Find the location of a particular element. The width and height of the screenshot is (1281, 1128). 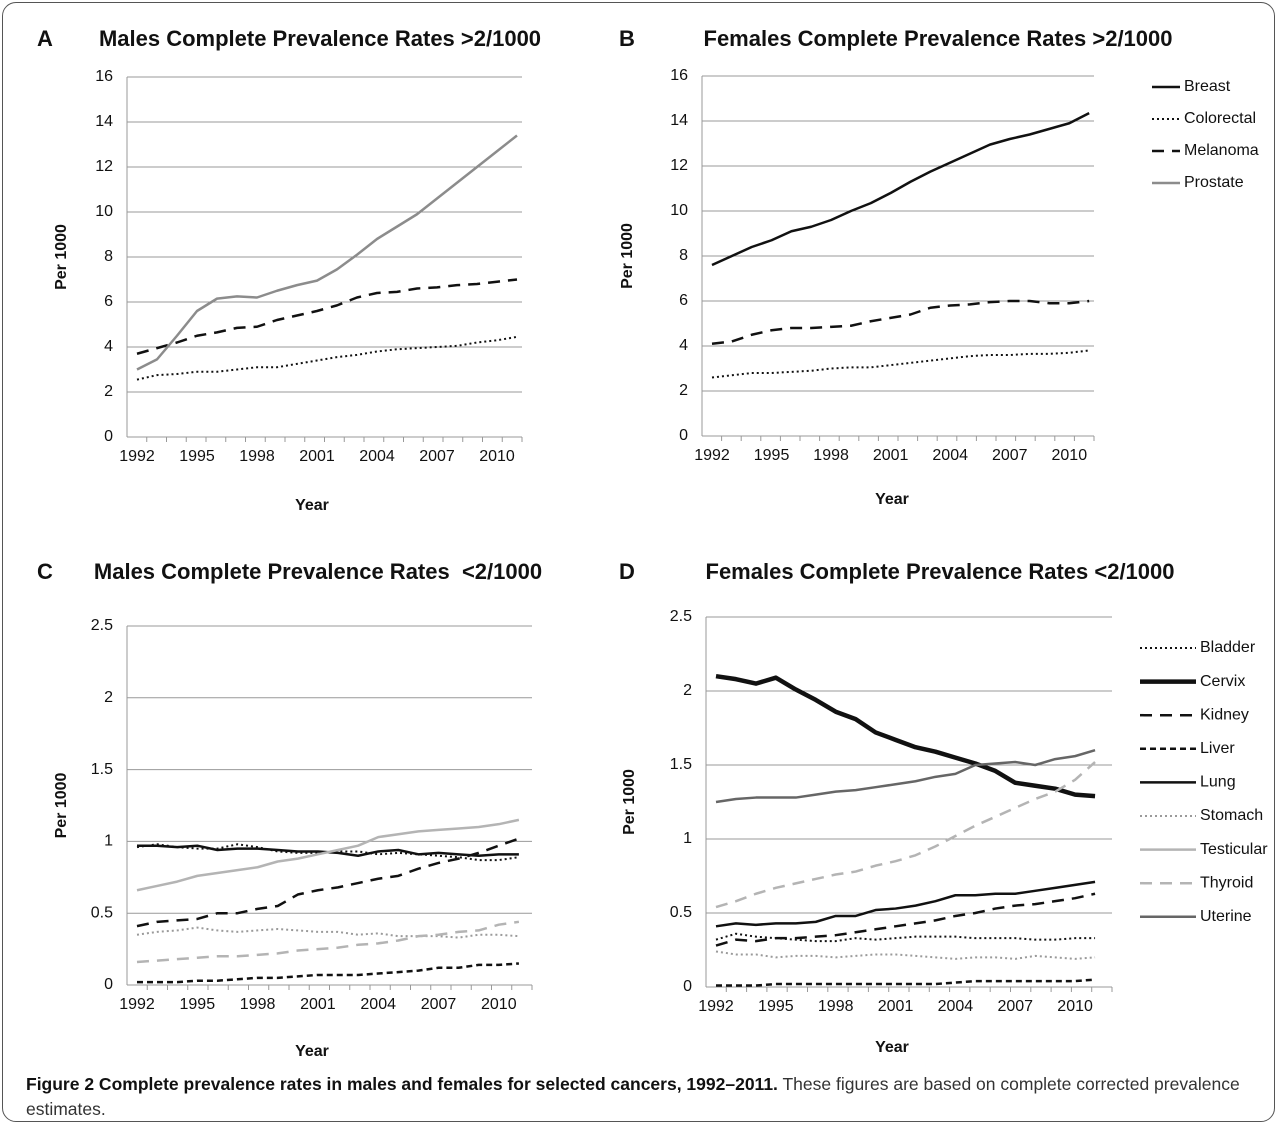

panel-letter: B is located at coordinates (627, 38).